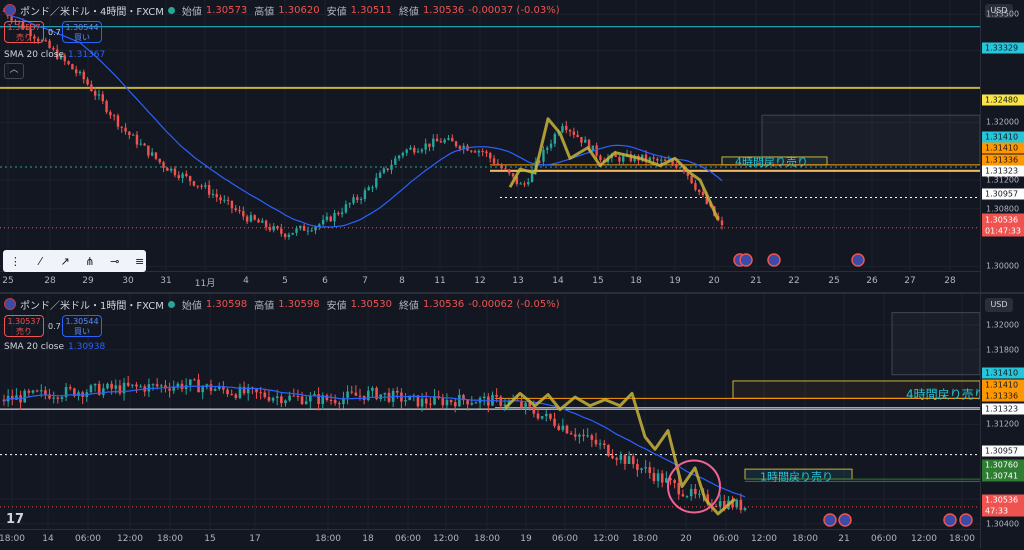 The height and width of the screenshot is (550, 1024). Describe the element at coordinates (15, 519) in the screenshot. I see `tradingview-logo: 17` at that location.